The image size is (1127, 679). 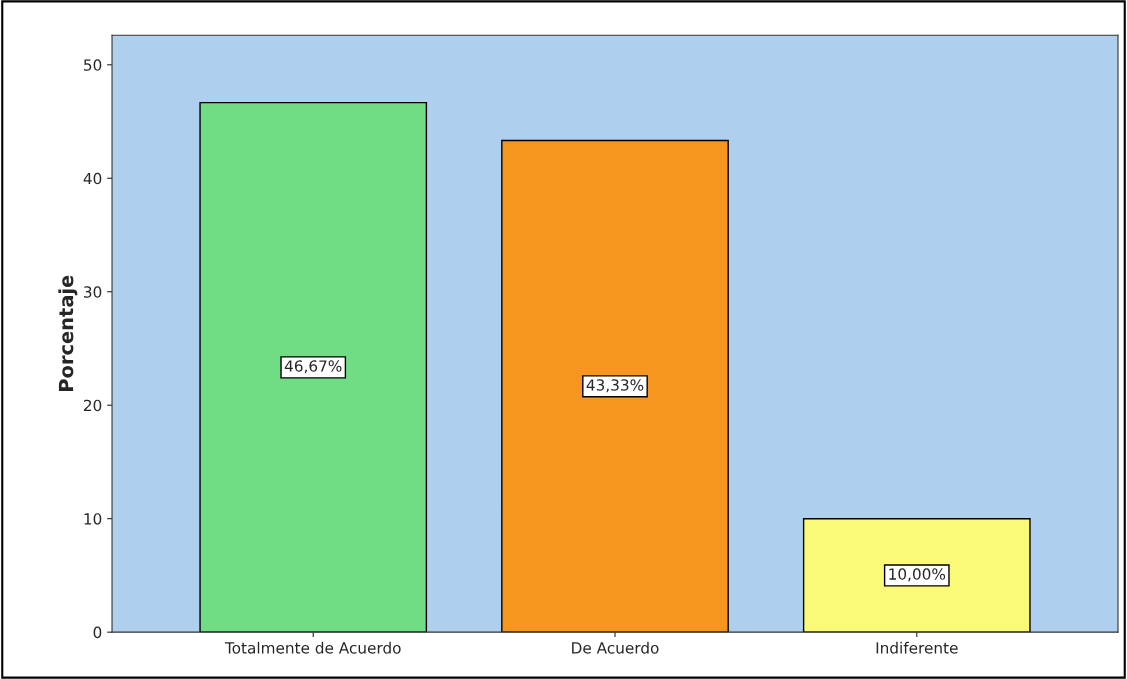 What do you see at coordinates (615, 647) in the screenshot?
I see `x-tick-label: De Acuerdo` at bounding box center [615, 647].